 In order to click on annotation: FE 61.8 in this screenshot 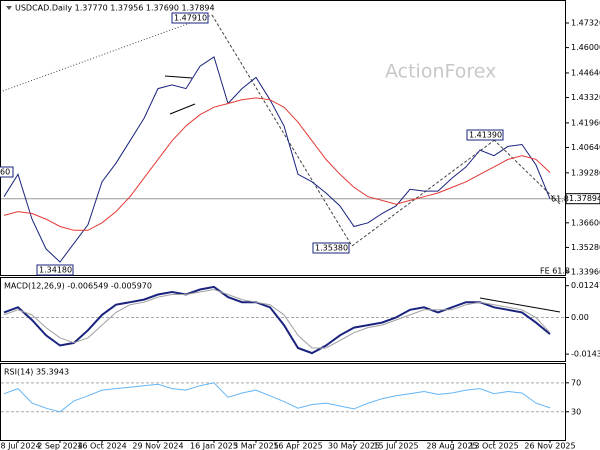, I will do `click(555, 271)`.